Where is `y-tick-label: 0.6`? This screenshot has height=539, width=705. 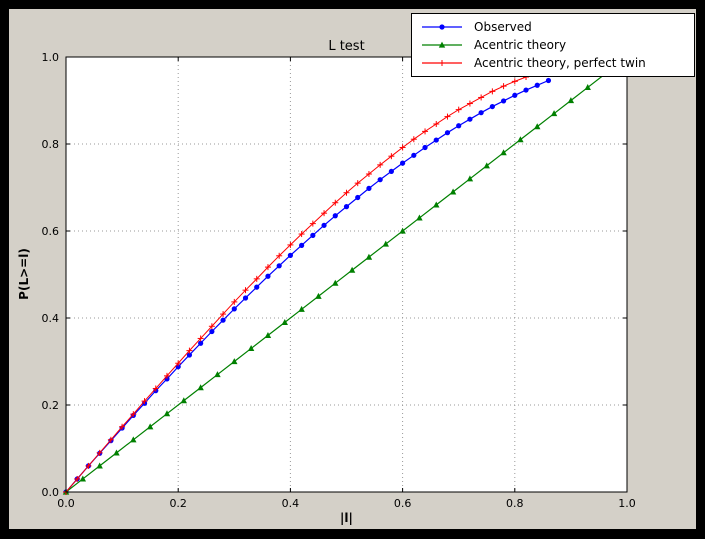
y-tick-label: 0.6 is located at coordinates (51, 231).